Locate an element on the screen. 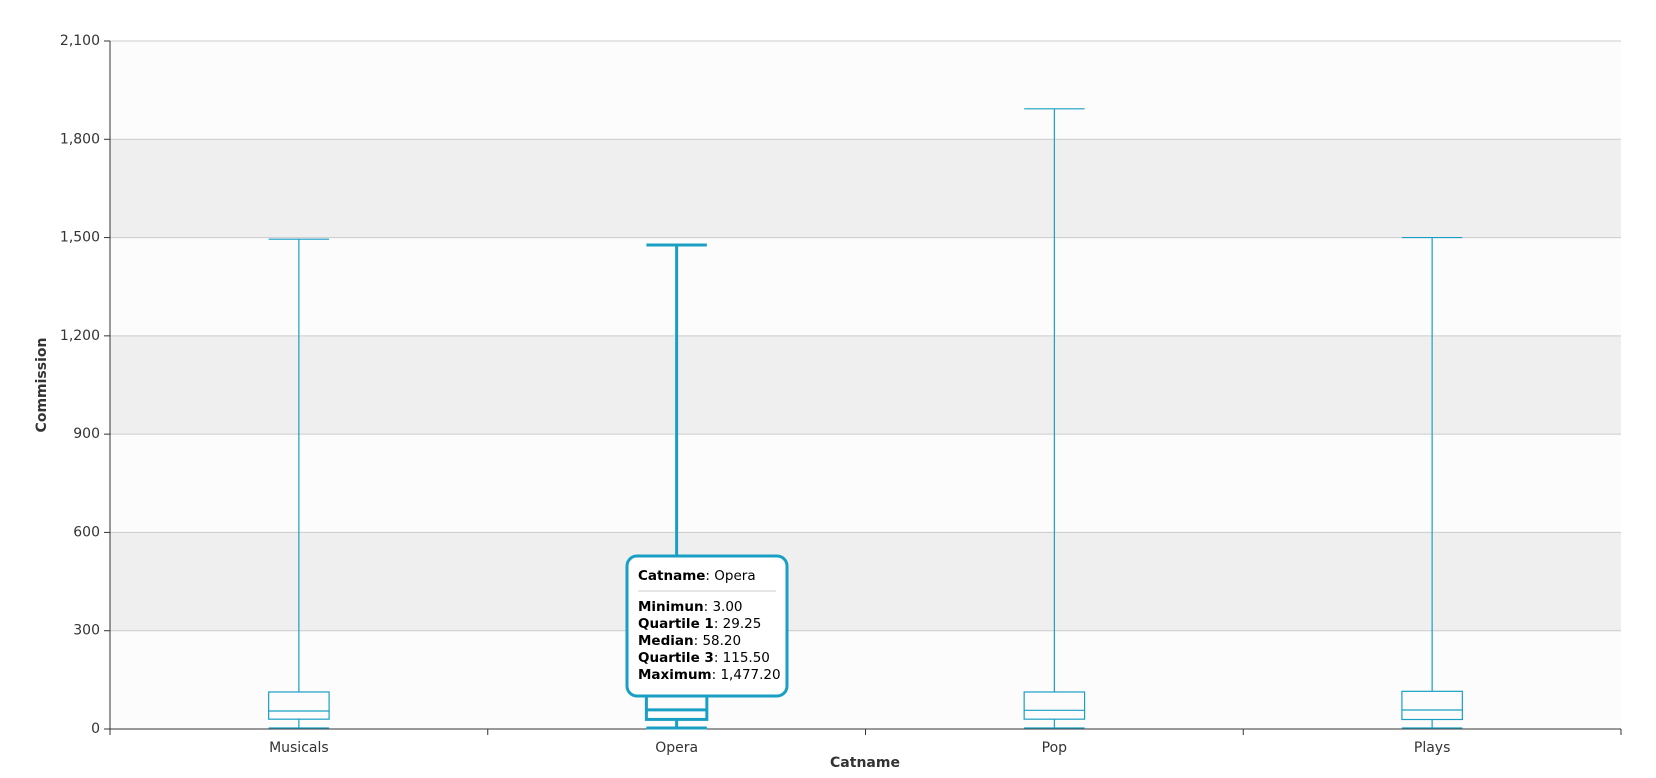  tooltip-line: Maximum: 1,477.20 is located at coordinates (709, 675).